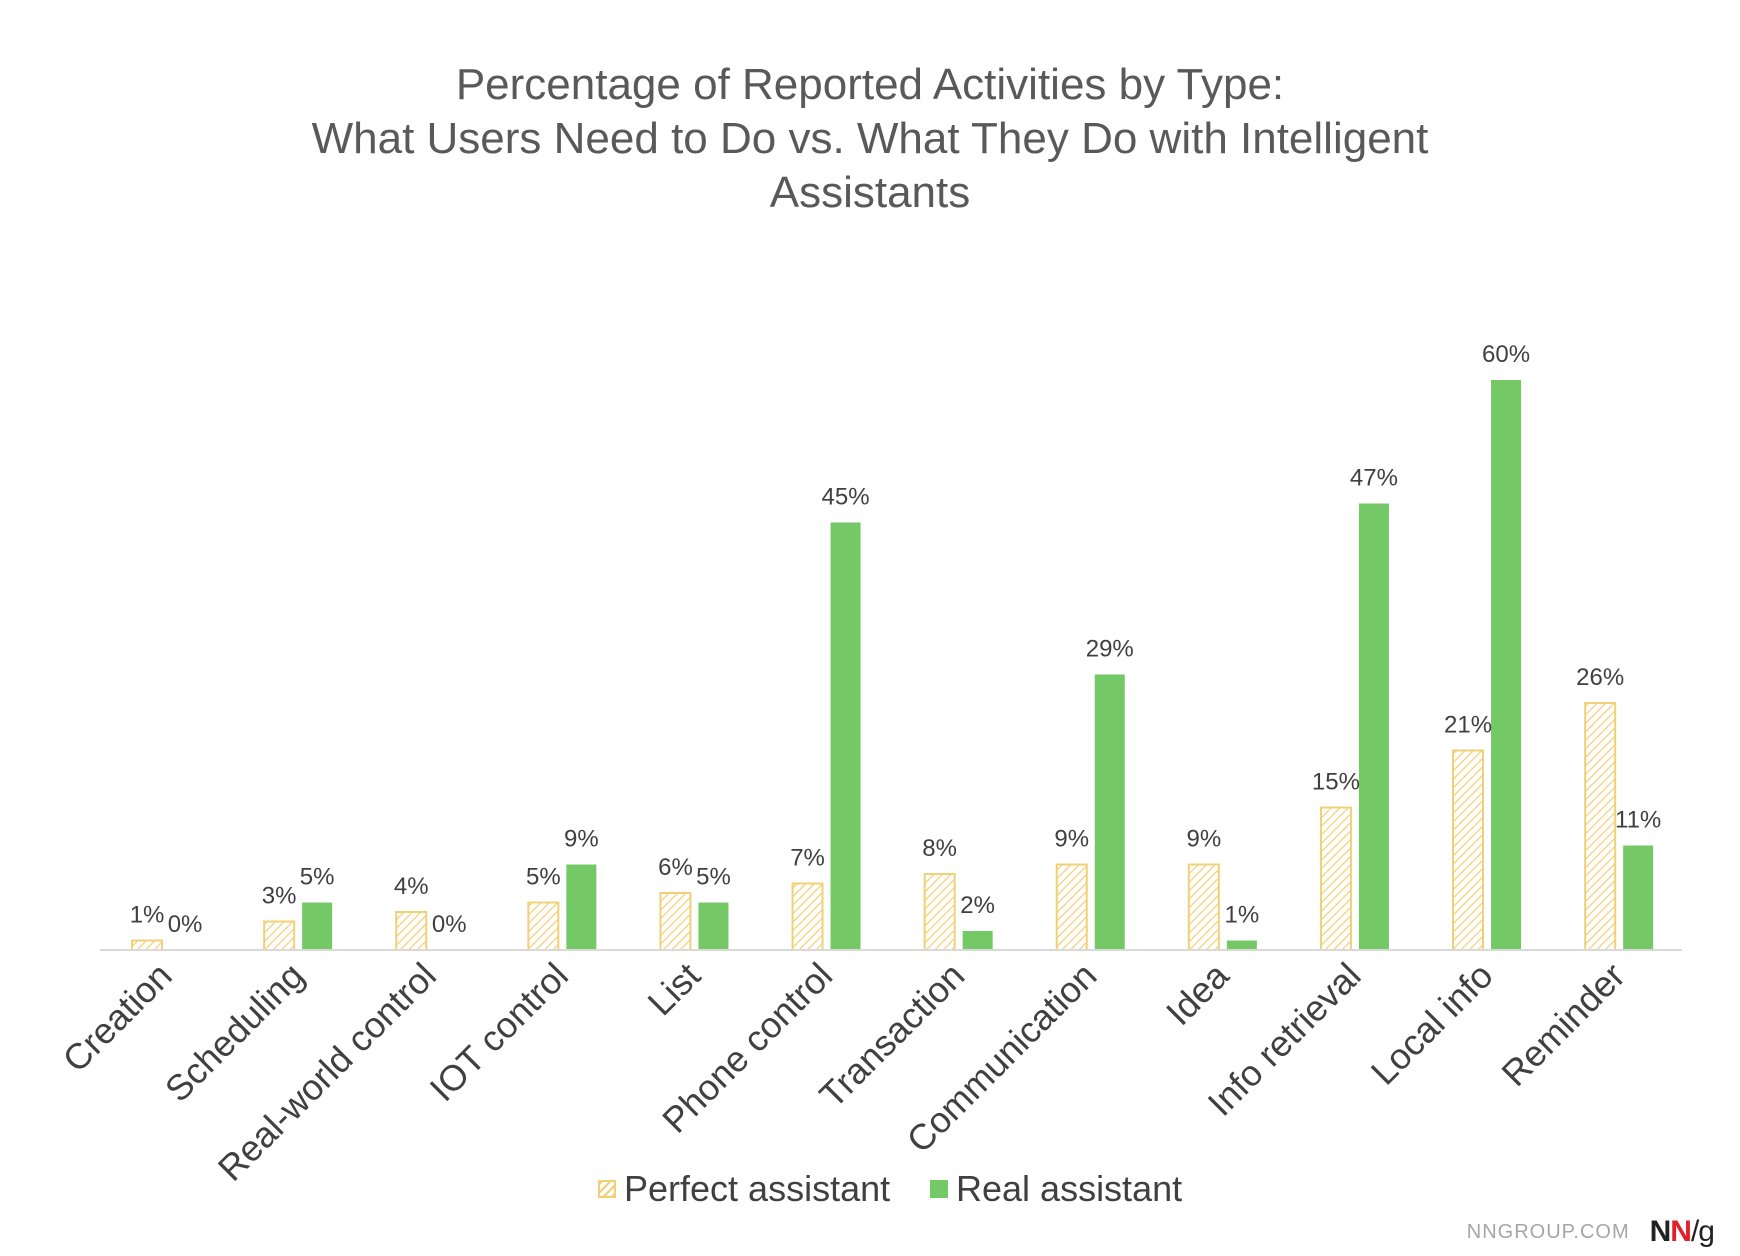 The width and height of the screenshot is (1740, 1256). I want to click on watermark-site-text: NNGROUP.COM, so click(1548, 1231).